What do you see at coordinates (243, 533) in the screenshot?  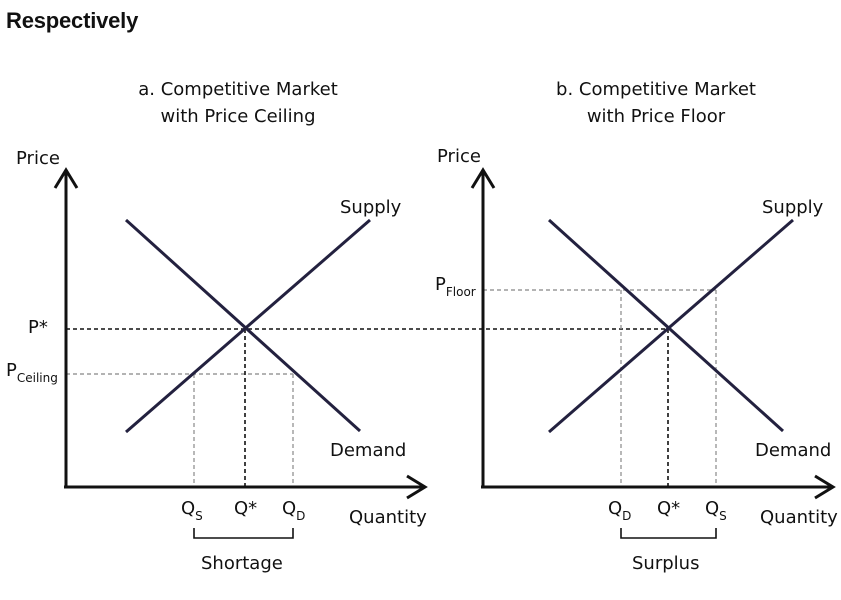 I see `panel-a-shortage-bracket` at bounding box center [243, 533].